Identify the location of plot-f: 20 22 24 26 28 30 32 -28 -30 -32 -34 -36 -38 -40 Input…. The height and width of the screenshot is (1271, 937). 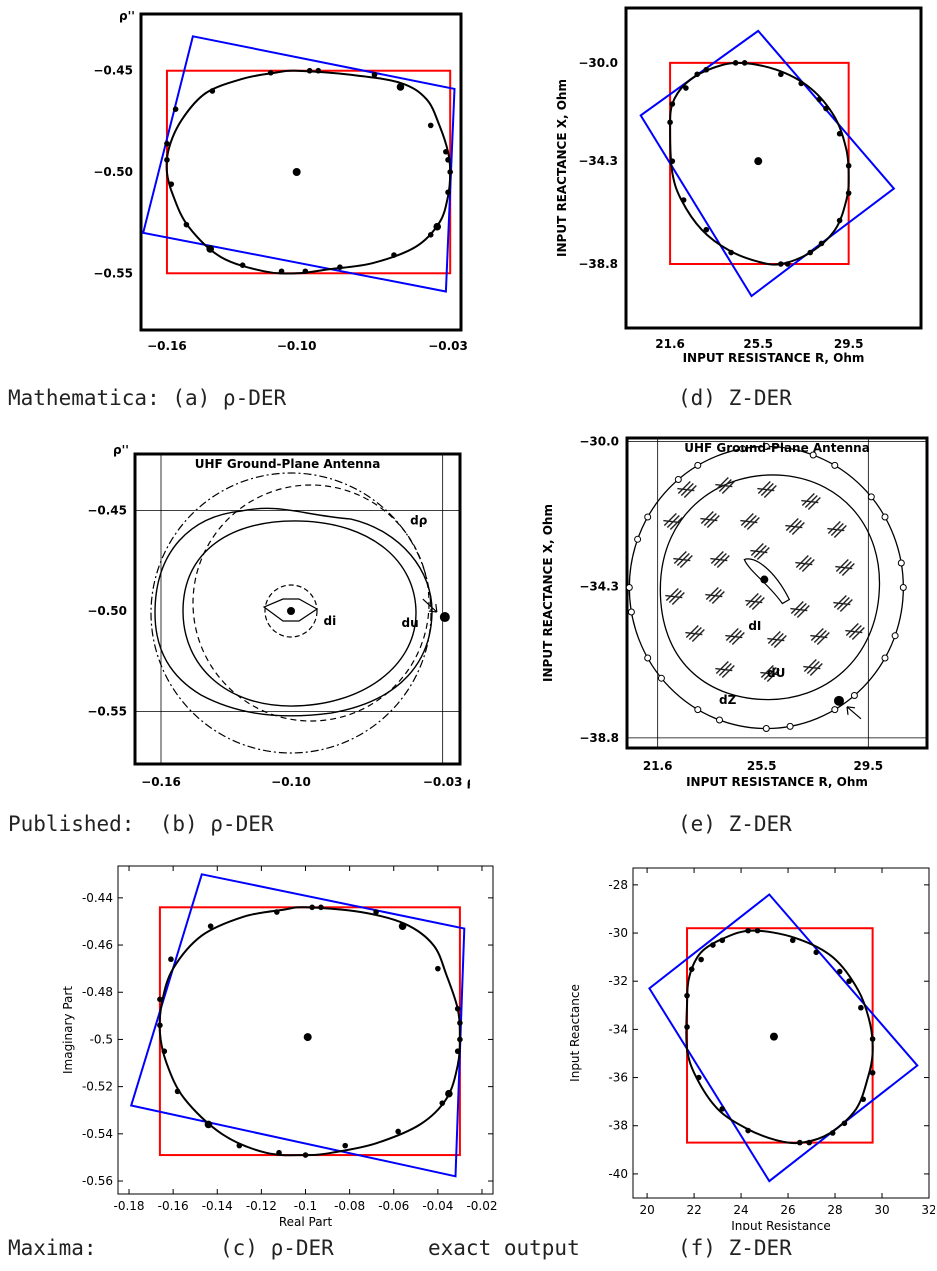
(751, 1048).